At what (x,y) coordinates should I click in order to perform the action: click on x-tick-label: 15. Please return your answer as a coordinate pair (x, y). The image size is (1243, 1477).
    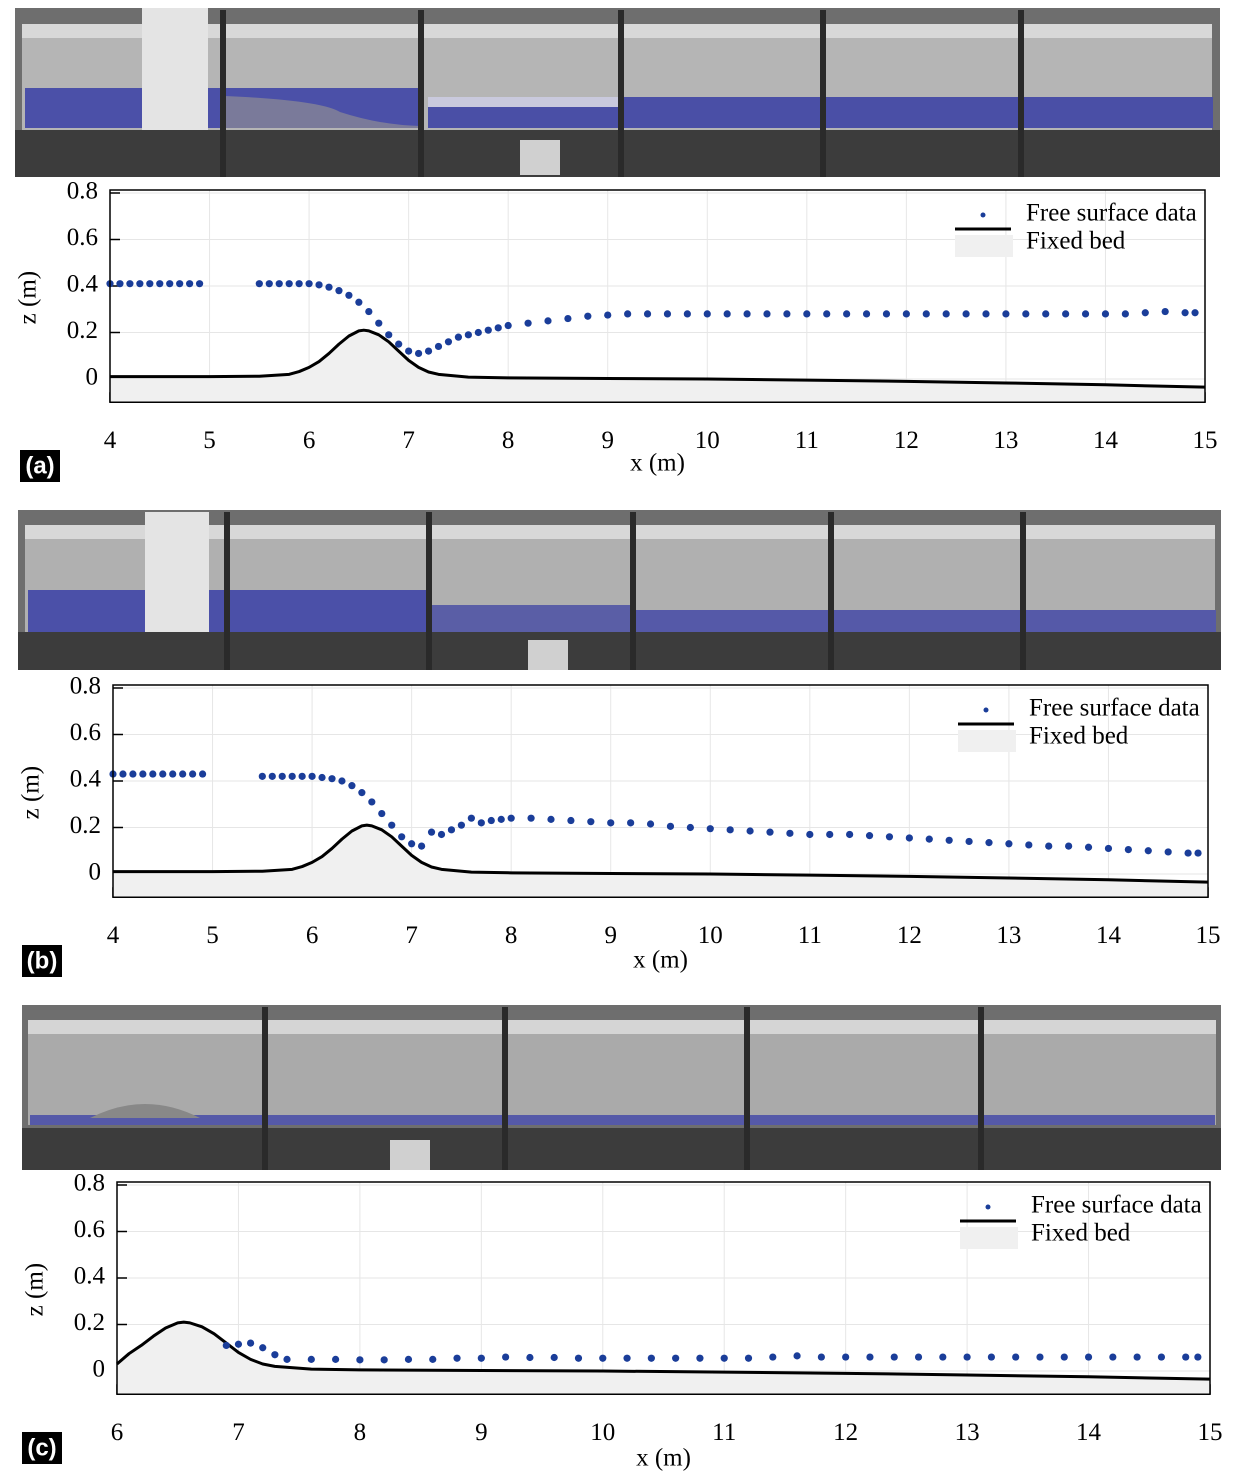
    Looking at the image, I should click on (1208, 935).